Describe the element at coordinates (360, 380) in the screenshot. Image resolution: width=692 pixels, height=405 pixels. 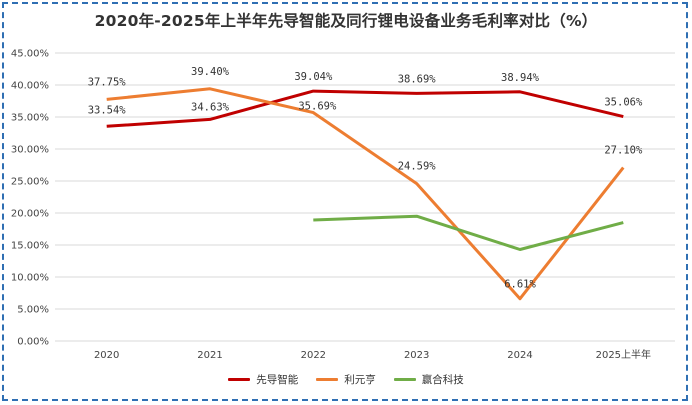
I see `legend-label: 利元亨` at that location.